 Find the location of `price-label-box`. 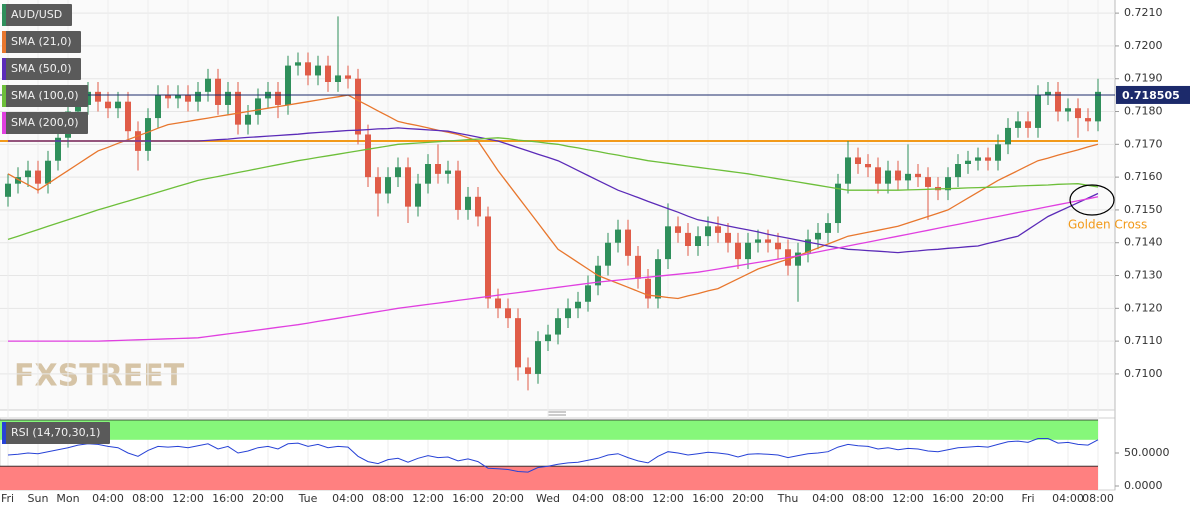

price-label-box is located at coordinates (1153, 94).